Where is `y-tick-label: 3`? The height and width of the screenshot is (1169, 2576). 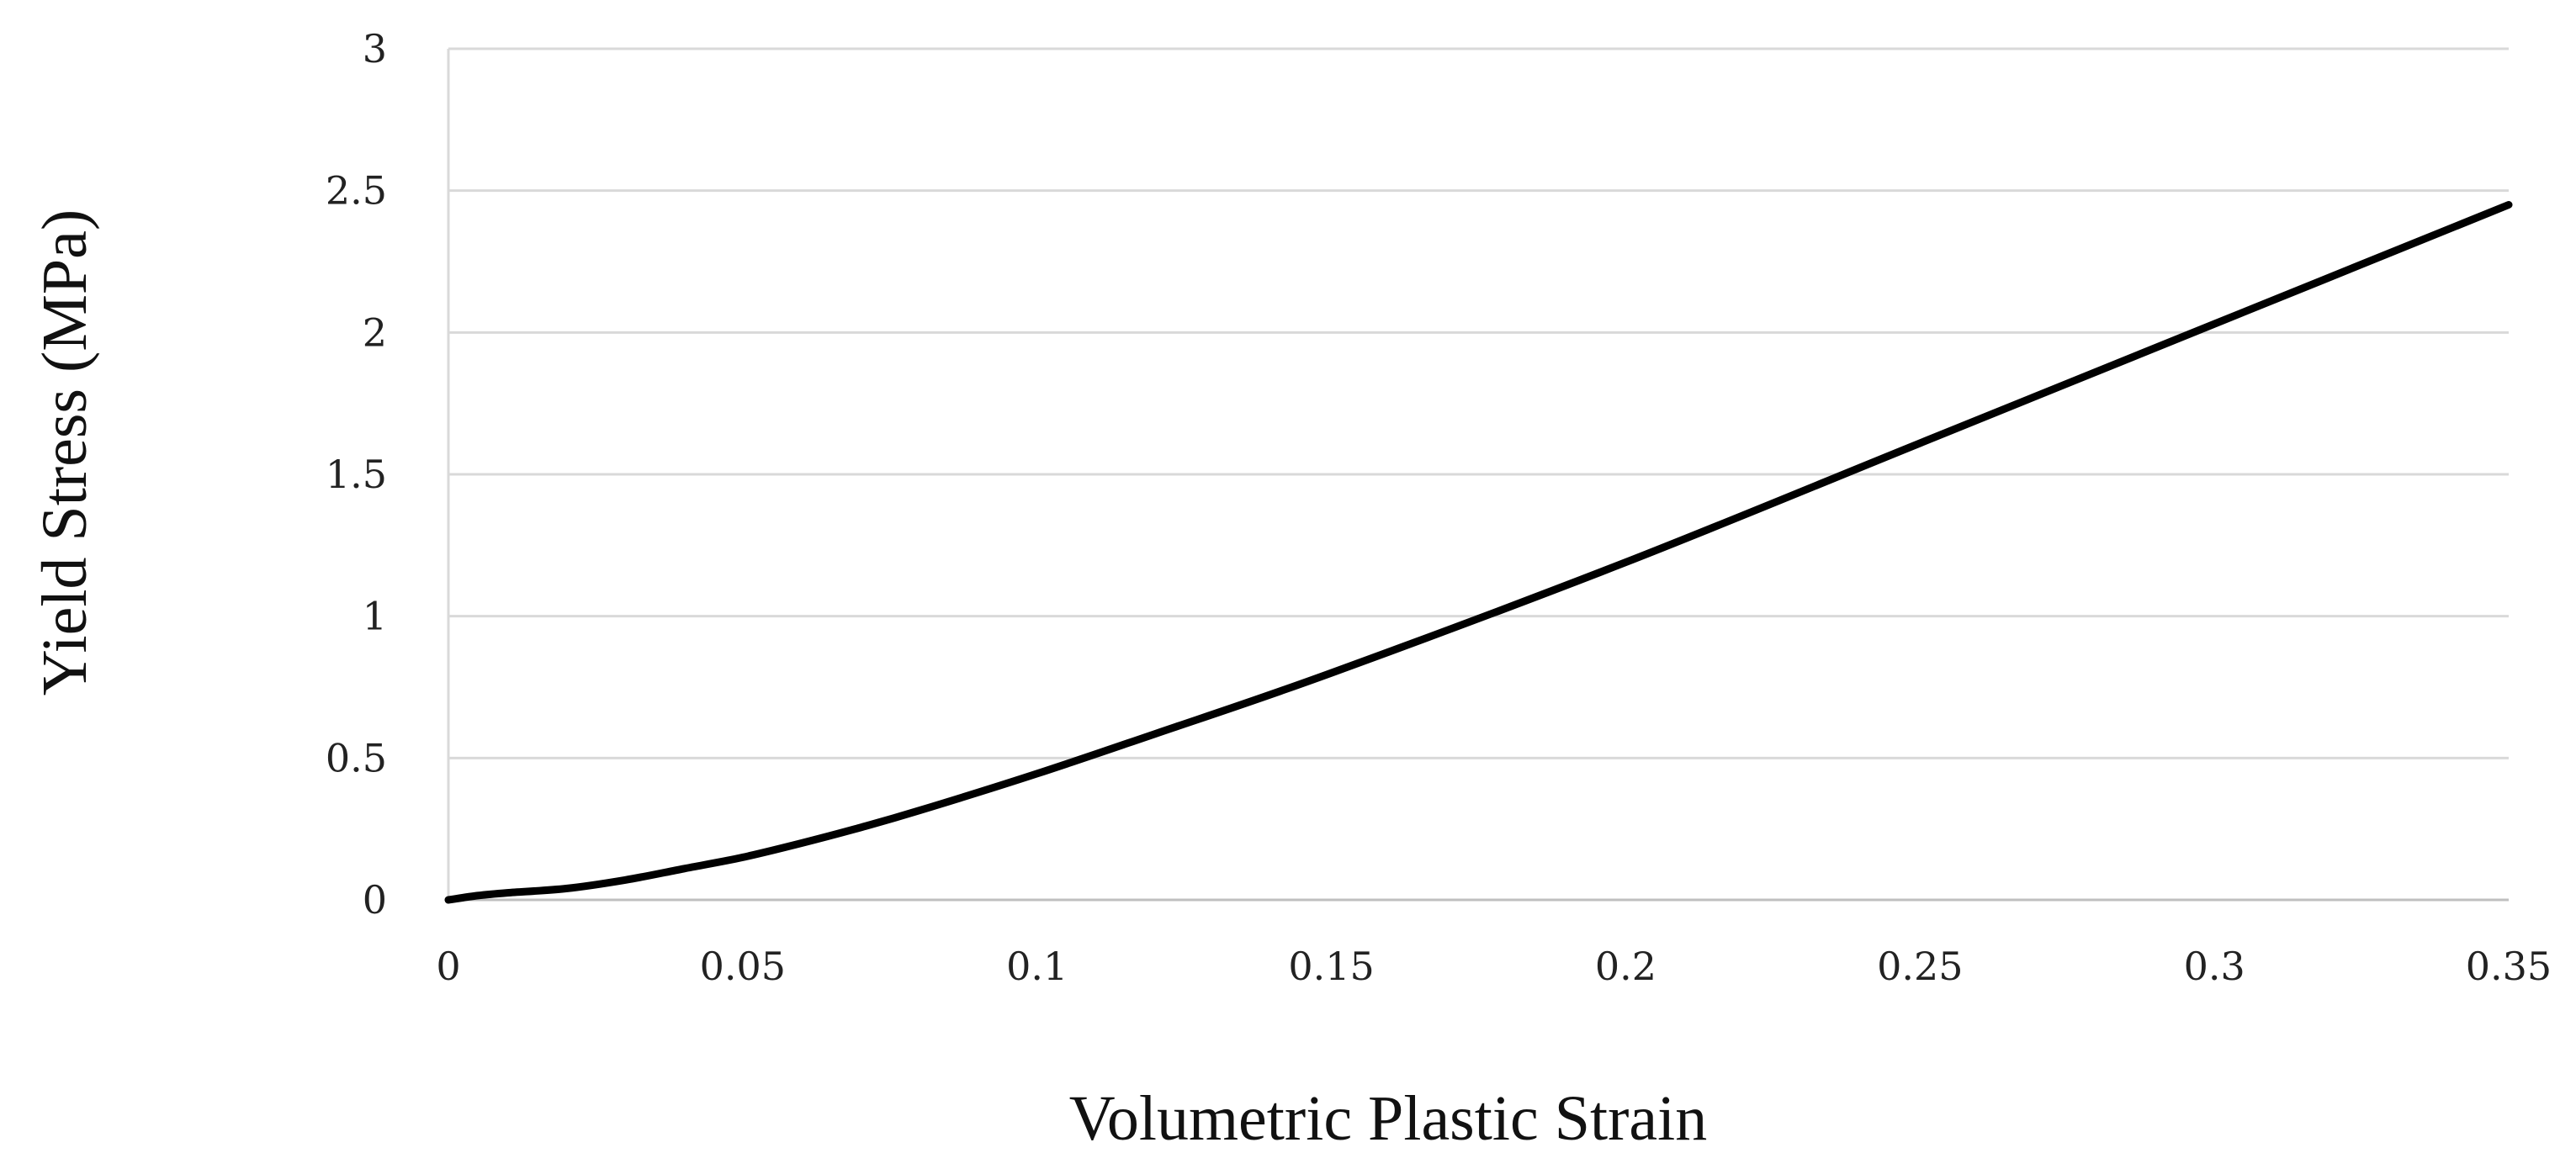 y-tick-label: 3 is located at coordinates (375, 48).